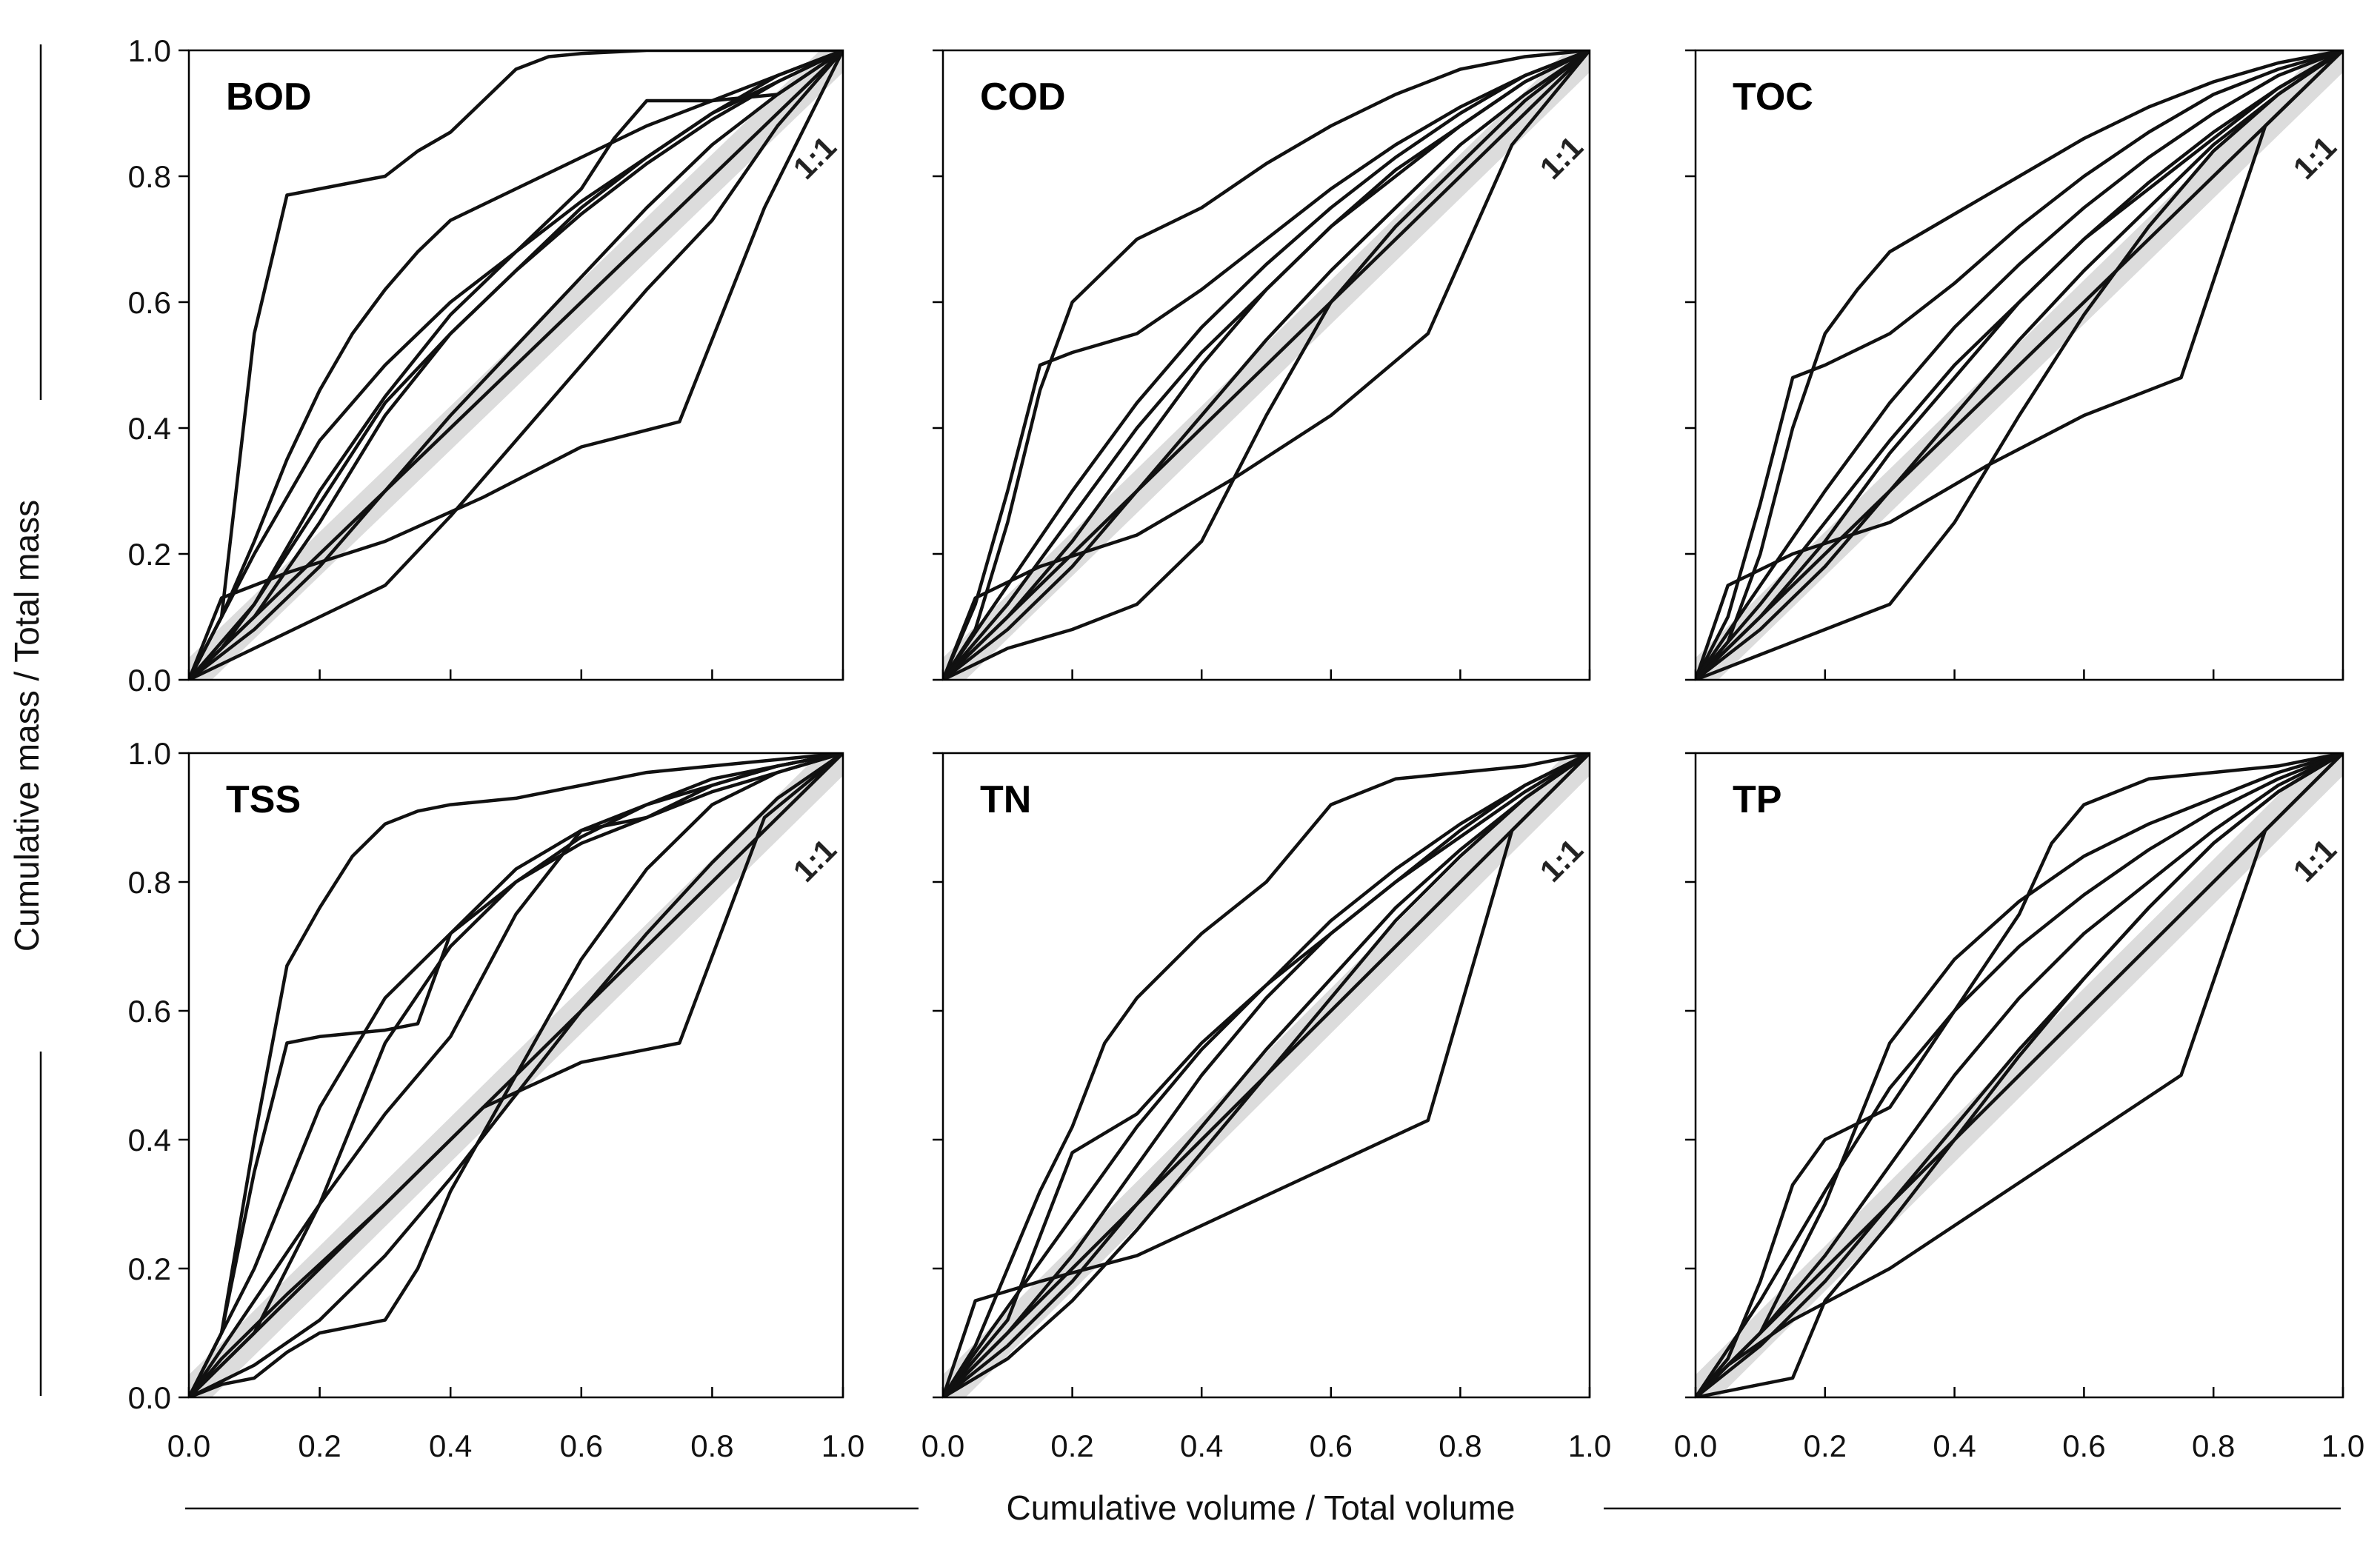  I want to click on plot-area-tp, so click(2019, 1075).